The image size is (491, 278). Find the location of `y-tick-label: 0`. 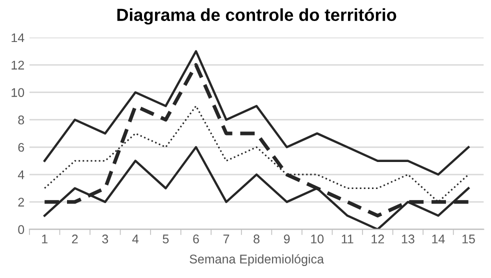

y-tick-label: 0 is located at coordinates (21, 229).